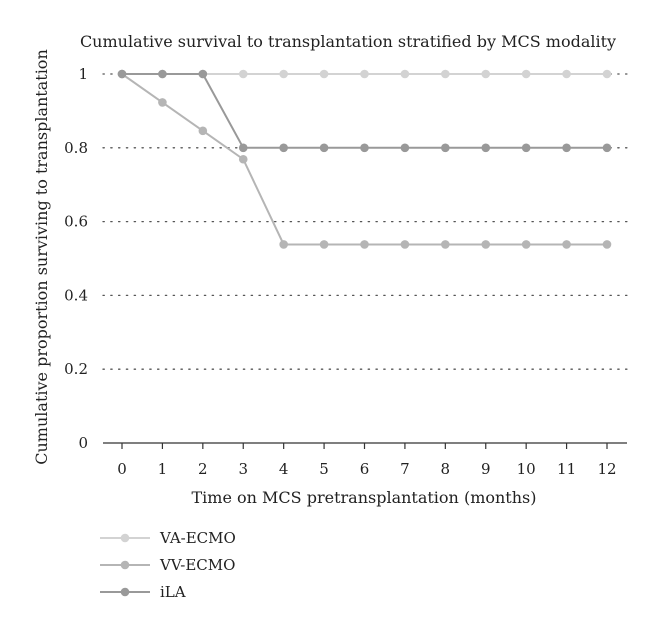 The height and width of the screenshot is (629, 660). What do you see at coordinates (566, 469) in the screenshot?
I see `x-tick-label: 11` at bounding box center [566, 469].